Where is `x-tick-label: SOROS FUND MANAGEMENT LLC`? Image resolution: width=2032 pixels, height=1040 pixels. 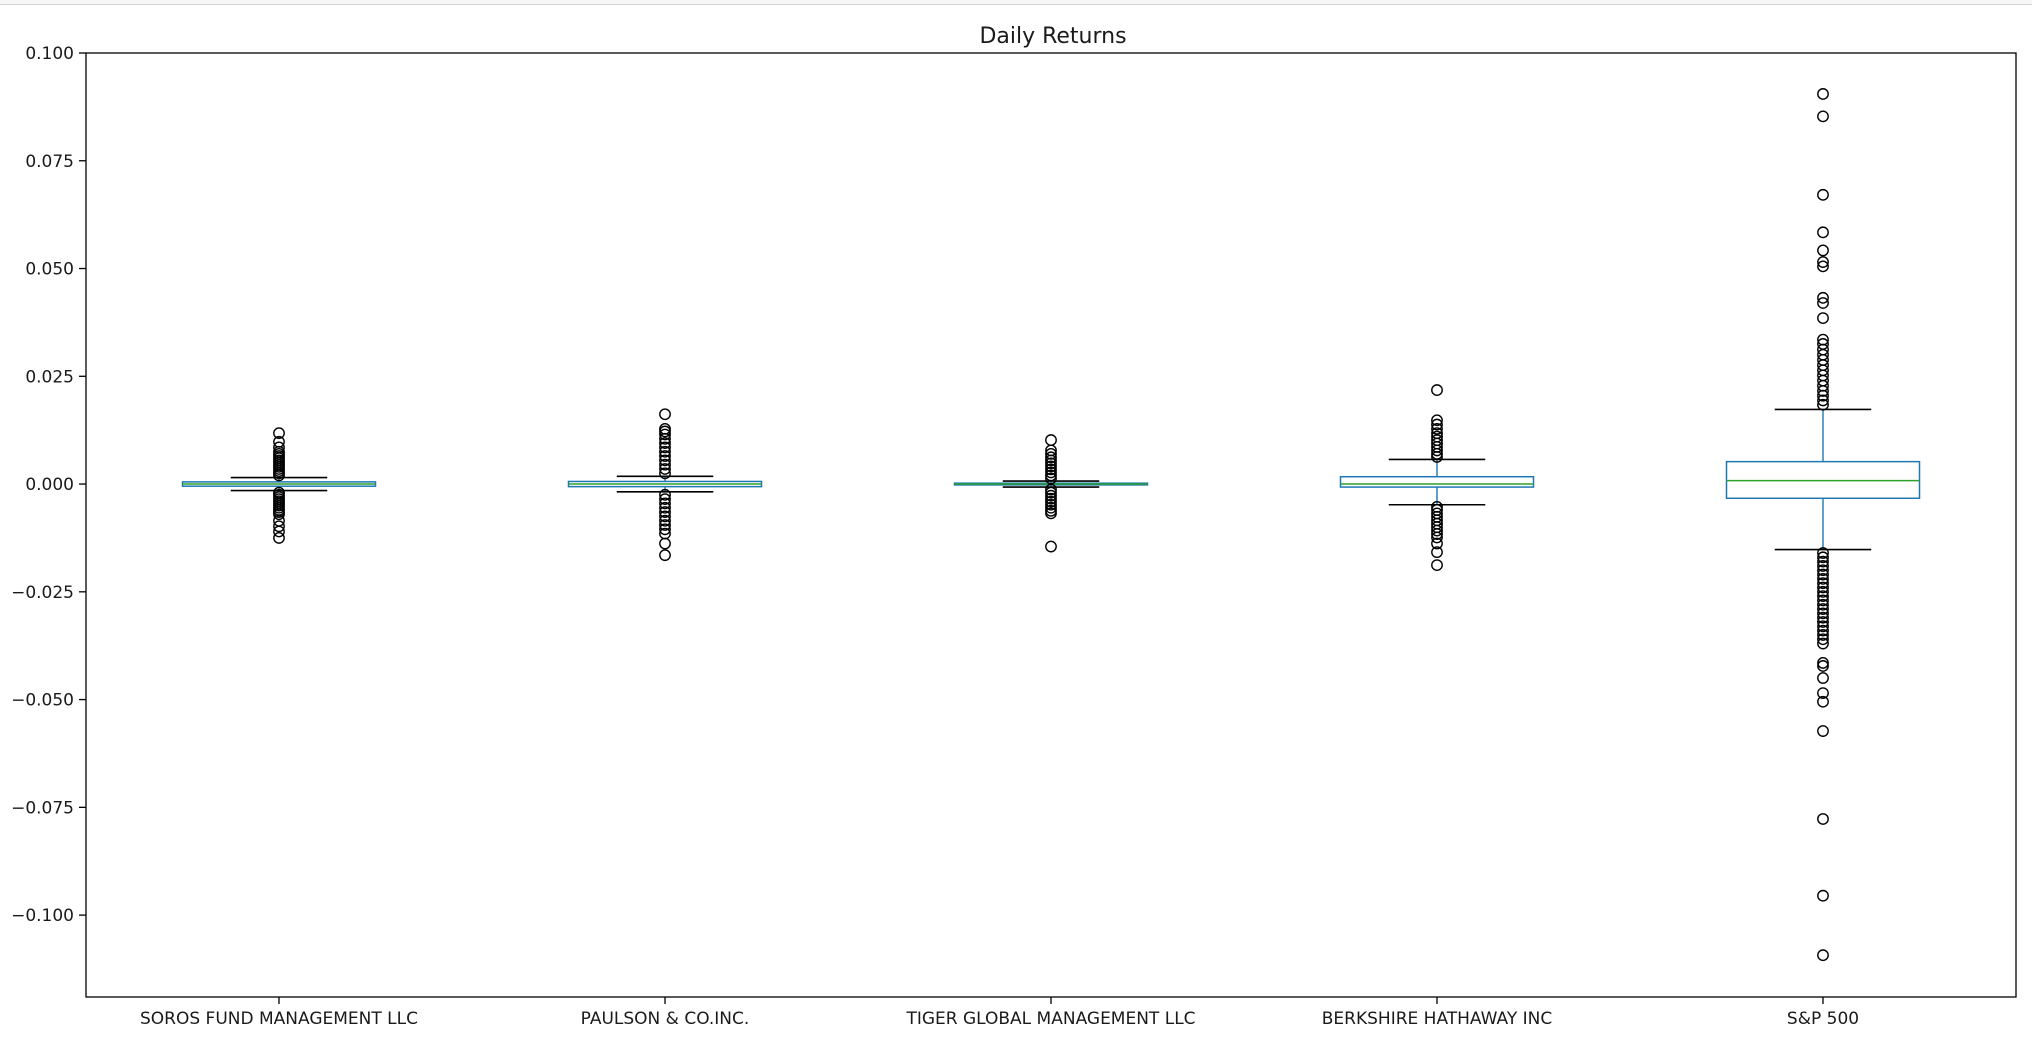
x-tick-label: SOROS FUND MANAGEMENT LLC is located at coordinates (279, 1019).